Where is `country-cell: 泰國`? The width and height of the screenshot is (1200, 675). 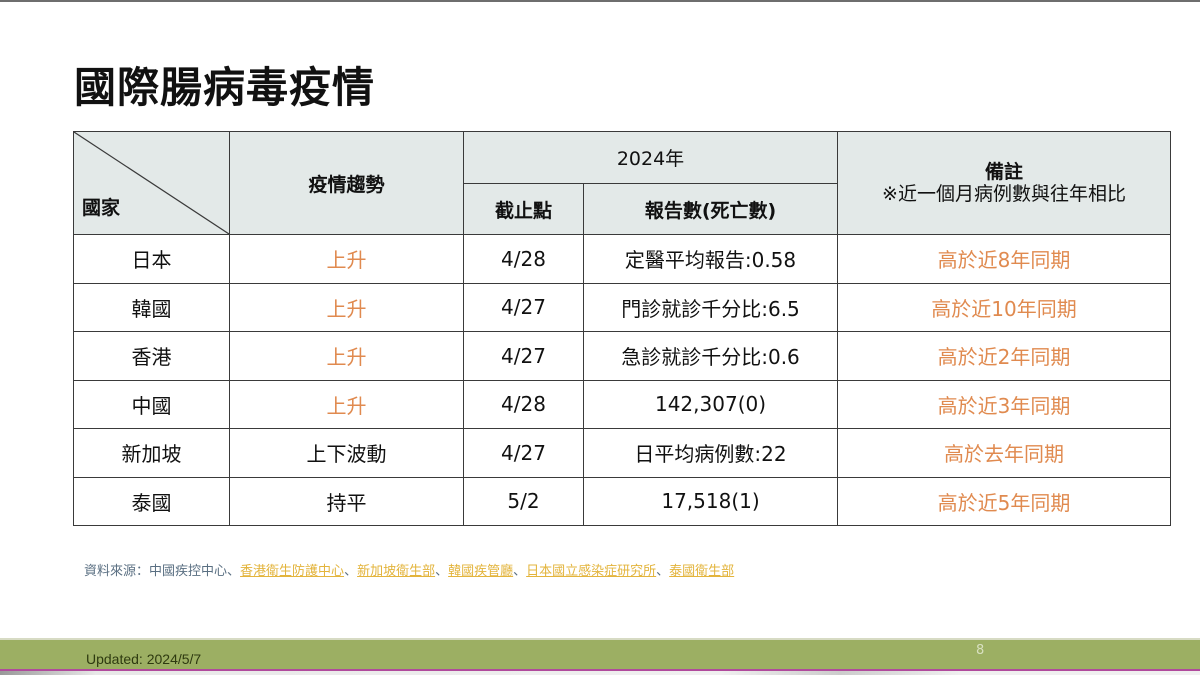 country-cell: 泰國 is located at coordinates (151, 501).